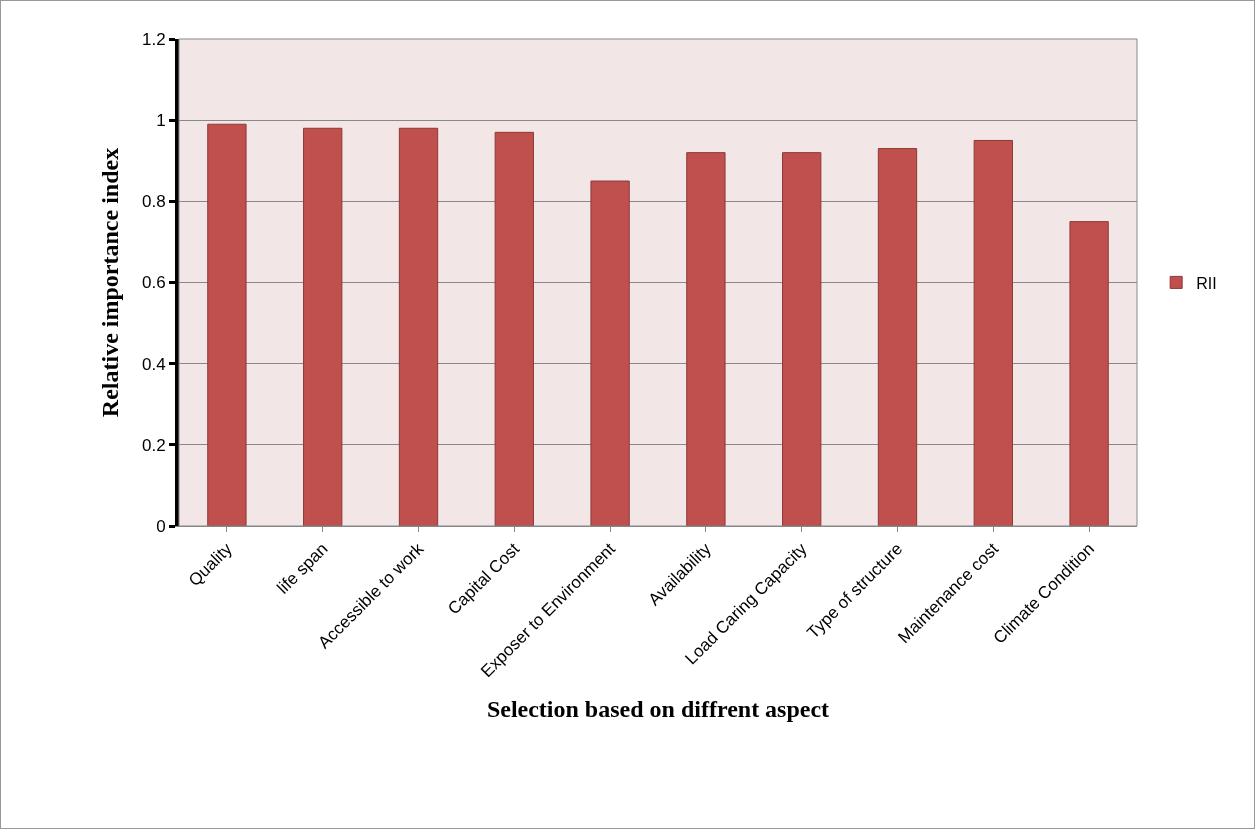 The width and height of the screenshot is (1255, 829). What do you see at coordinates (153, 39) in the screenshot?
I see `y-tick-label: 1.2` at bounding box center [153, 39].